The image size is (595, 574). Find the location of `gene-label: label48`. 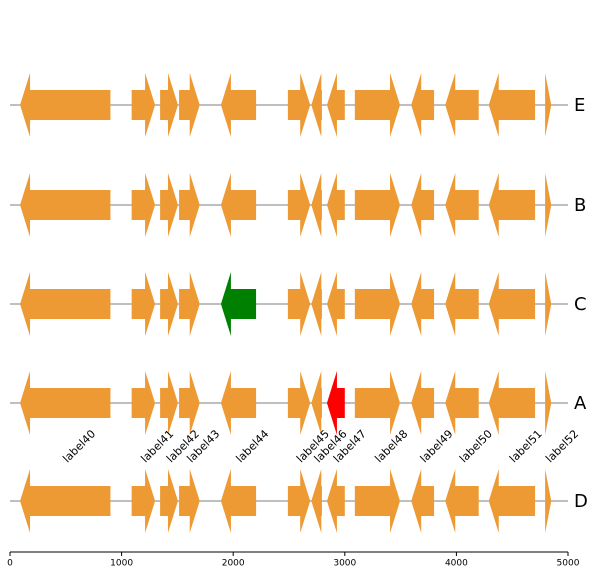

gene-label: label48 is located at coordinates (391, 446).